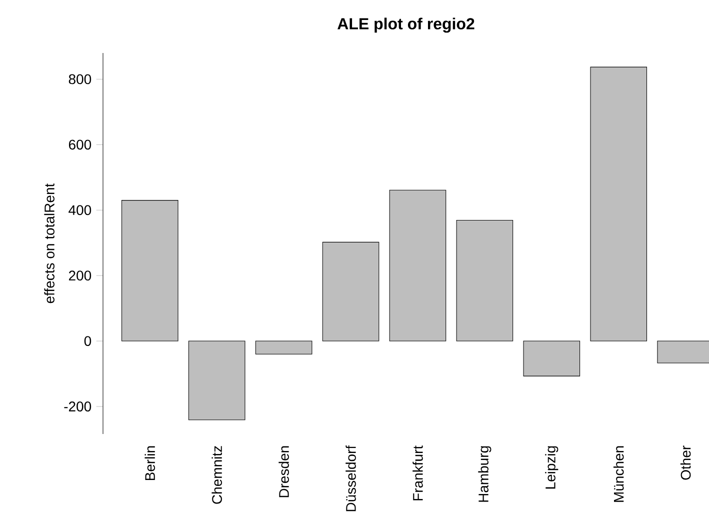  I want to click on y-tick-label: 0, so click(88, 341).